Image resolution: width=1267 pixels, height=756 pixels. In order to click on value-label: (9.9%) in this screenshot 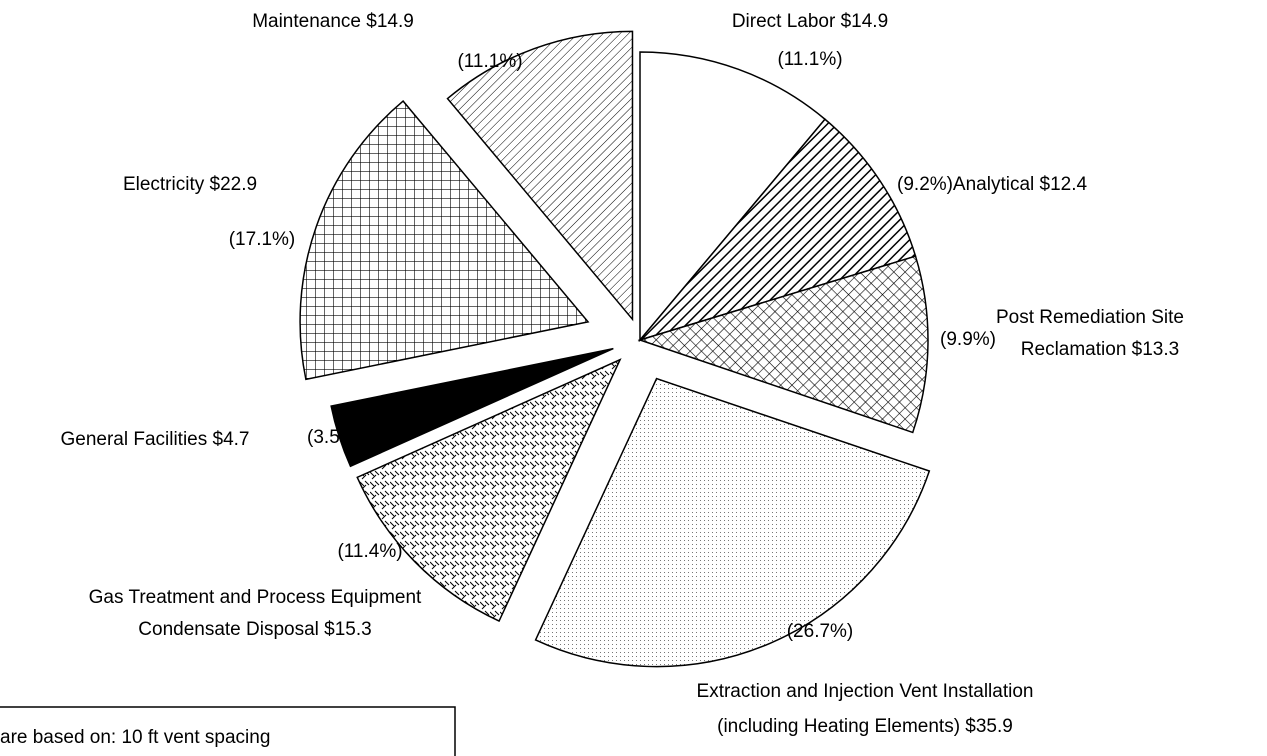, I will do `click(968, 339)`.